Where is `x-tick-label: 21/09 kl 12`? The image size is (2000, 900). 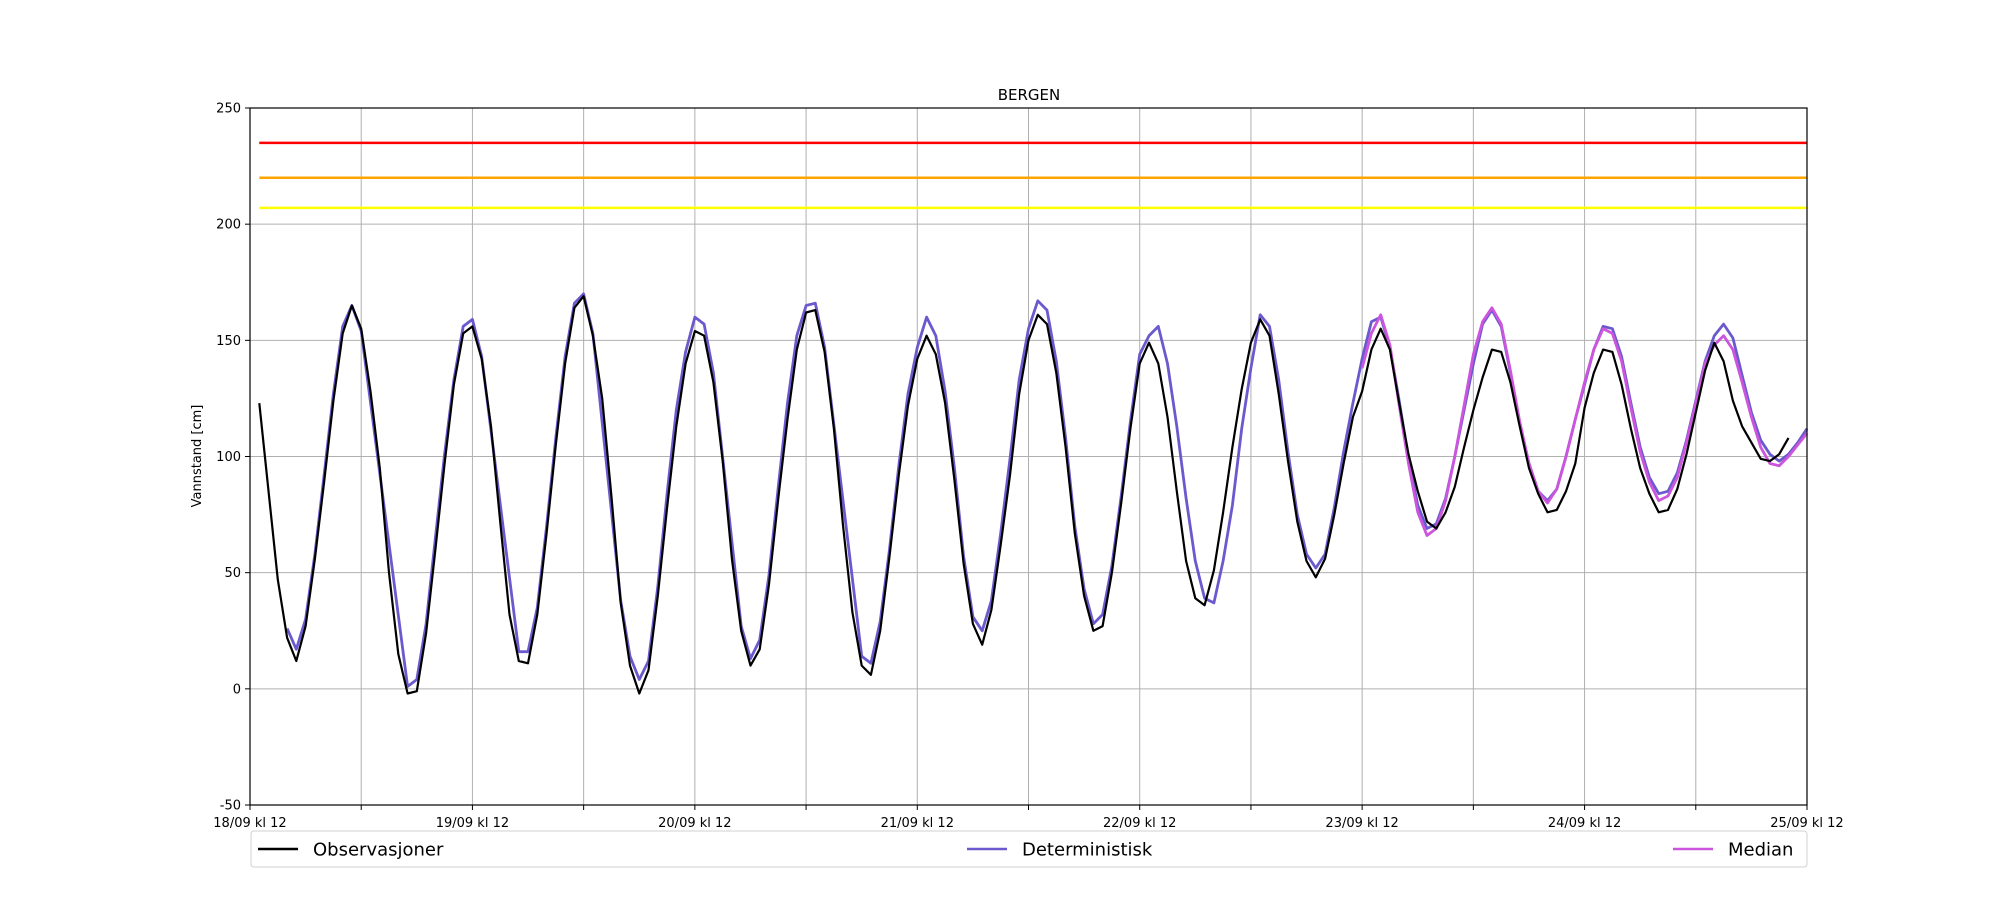
x-tick-label: 21/09 kl 12 is located at coordinates (917, 823).